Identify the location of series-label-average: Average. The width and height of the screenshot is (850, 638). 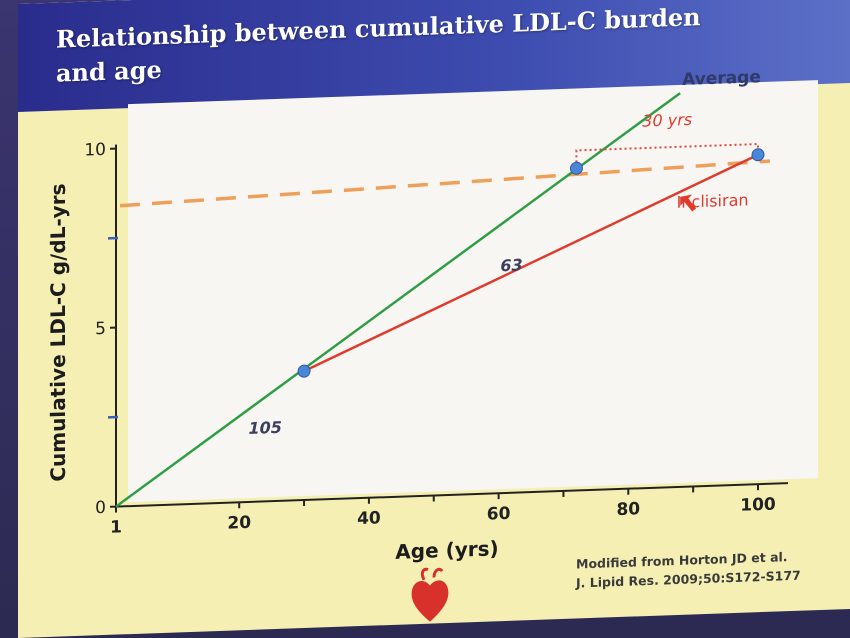
(721, 78).